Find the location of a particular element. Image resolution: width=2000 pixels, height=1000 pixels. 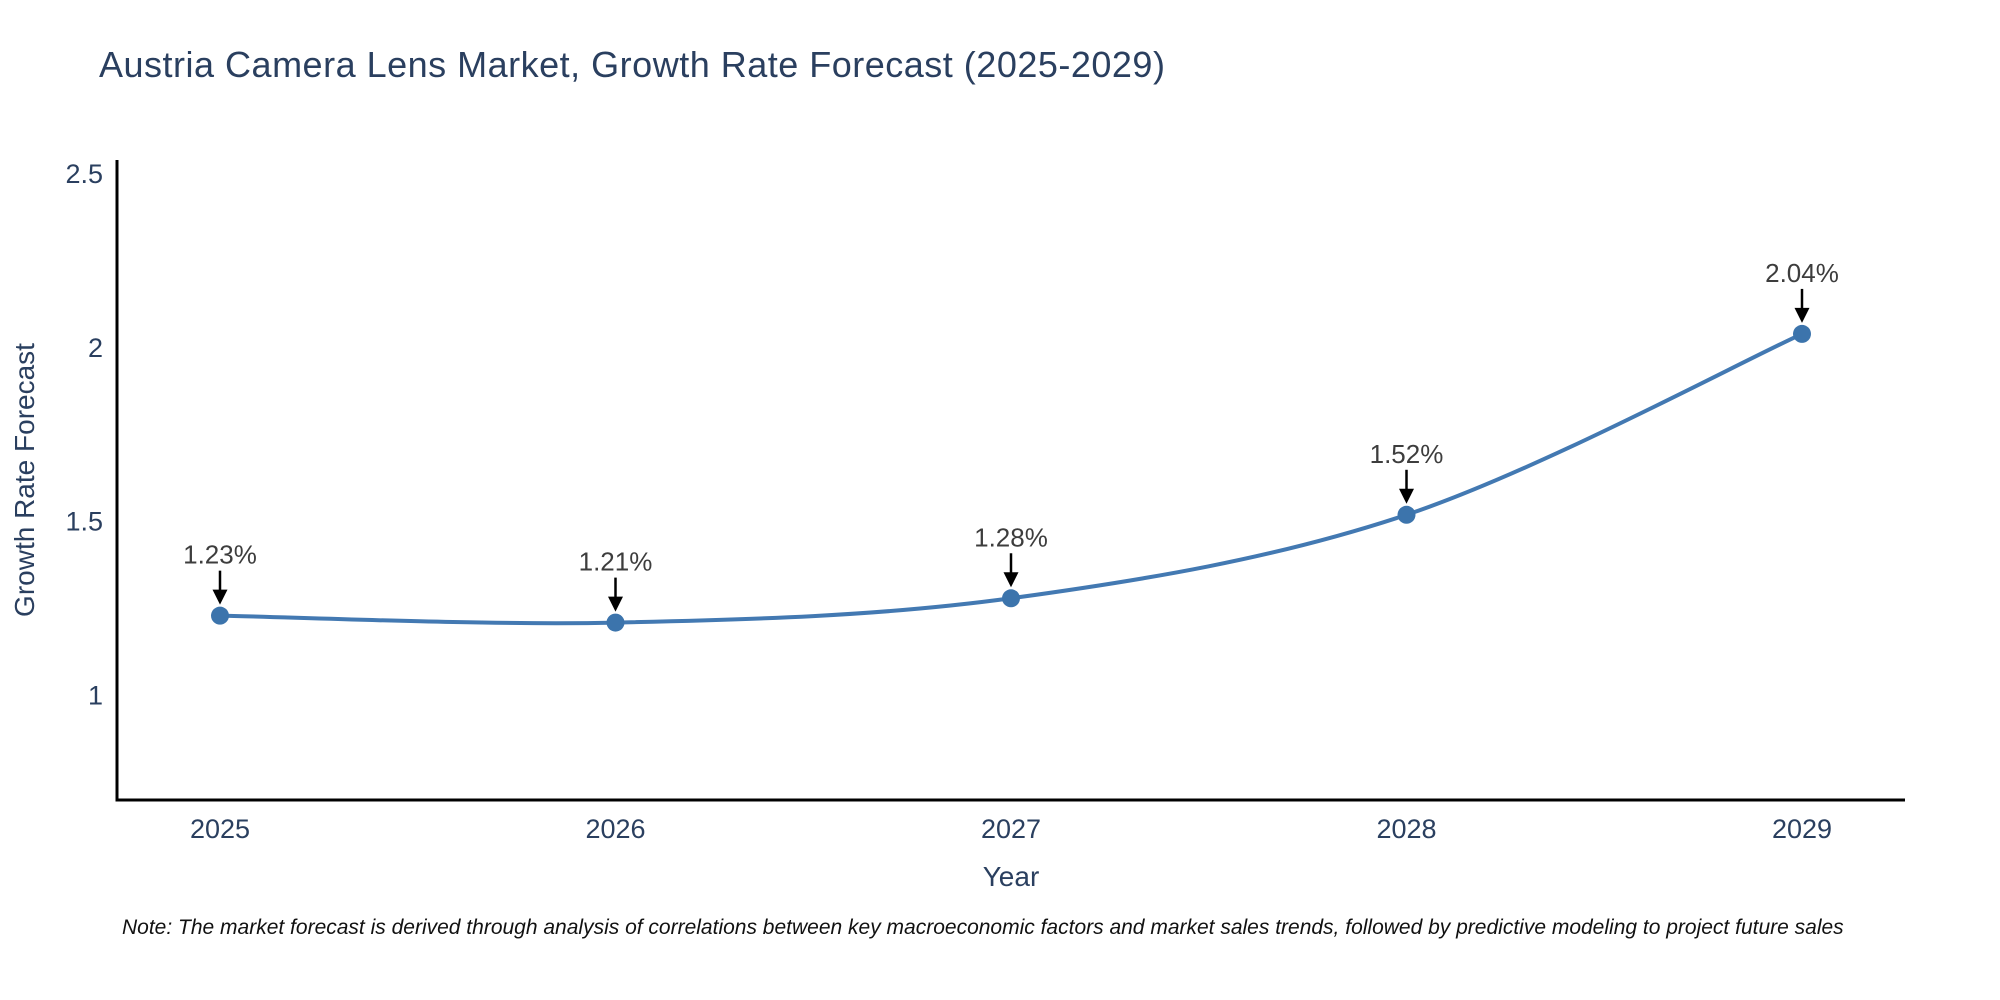

annotation-label: 1.21% is located at coordinates (616, 562).